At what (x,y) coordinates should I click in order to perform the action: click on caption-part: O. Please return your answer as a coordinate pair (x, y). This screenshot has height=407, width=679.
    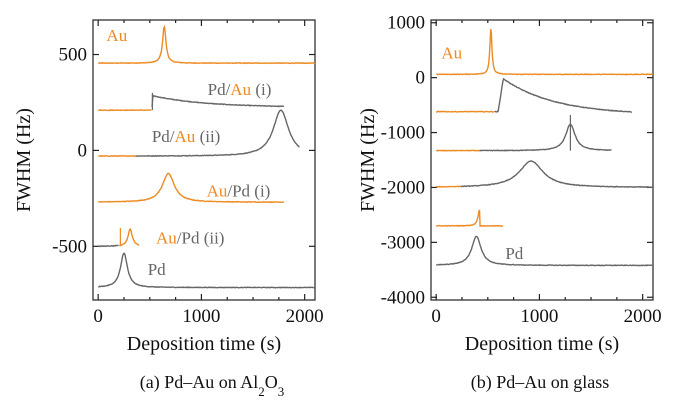
    Looking at the image, I should click on (271, 382).